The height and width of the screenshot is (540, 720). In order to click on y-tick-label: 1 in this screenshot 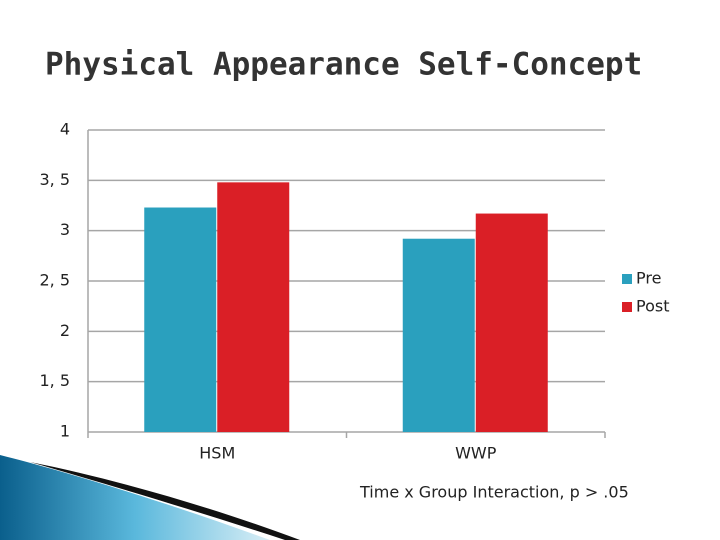, I will do `click(65, 431)`.